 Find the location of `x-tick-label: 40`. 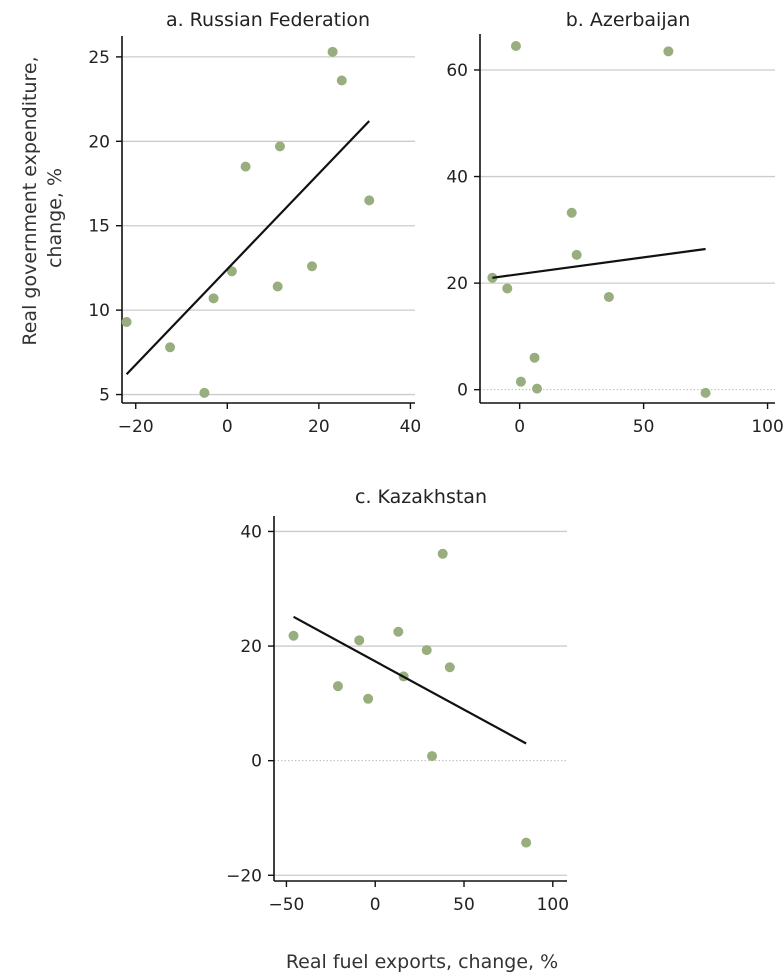

x-tick-label: 40 is located at coordinates (411, 427).